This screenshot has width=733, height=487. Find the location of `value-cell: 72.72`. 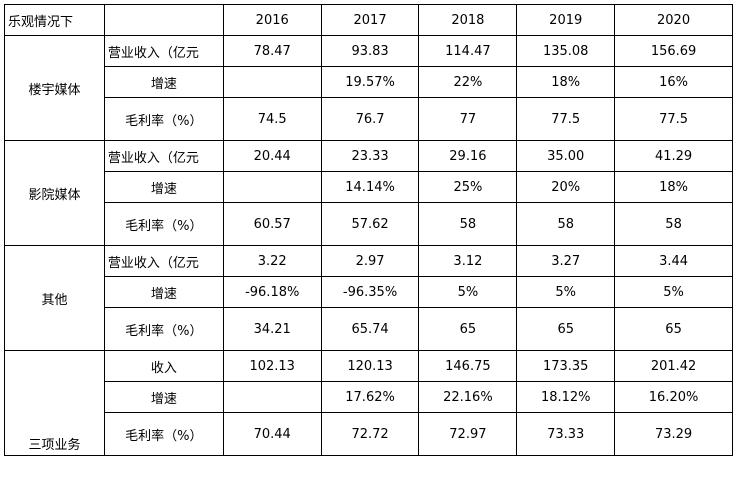

value-cell: 72.72 is located at coordinates (370, 434).